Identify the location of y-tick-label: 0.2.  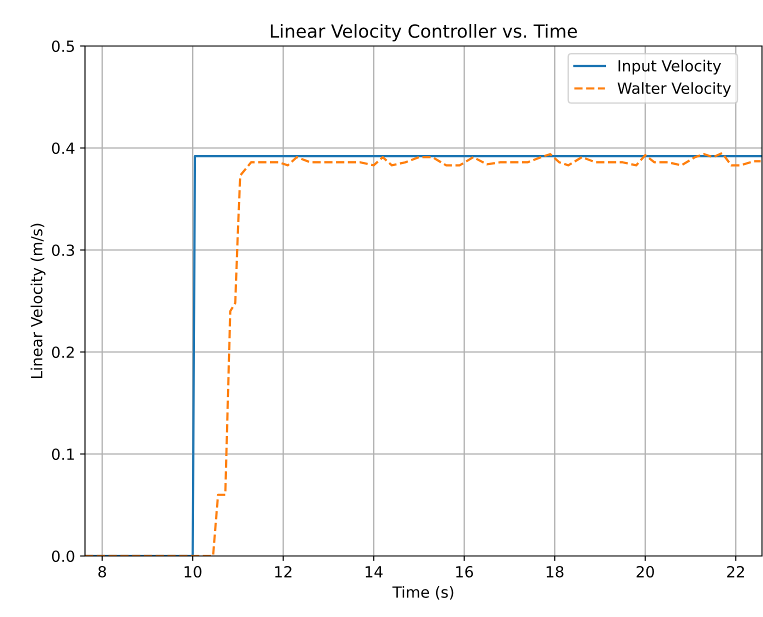
(63, 352).